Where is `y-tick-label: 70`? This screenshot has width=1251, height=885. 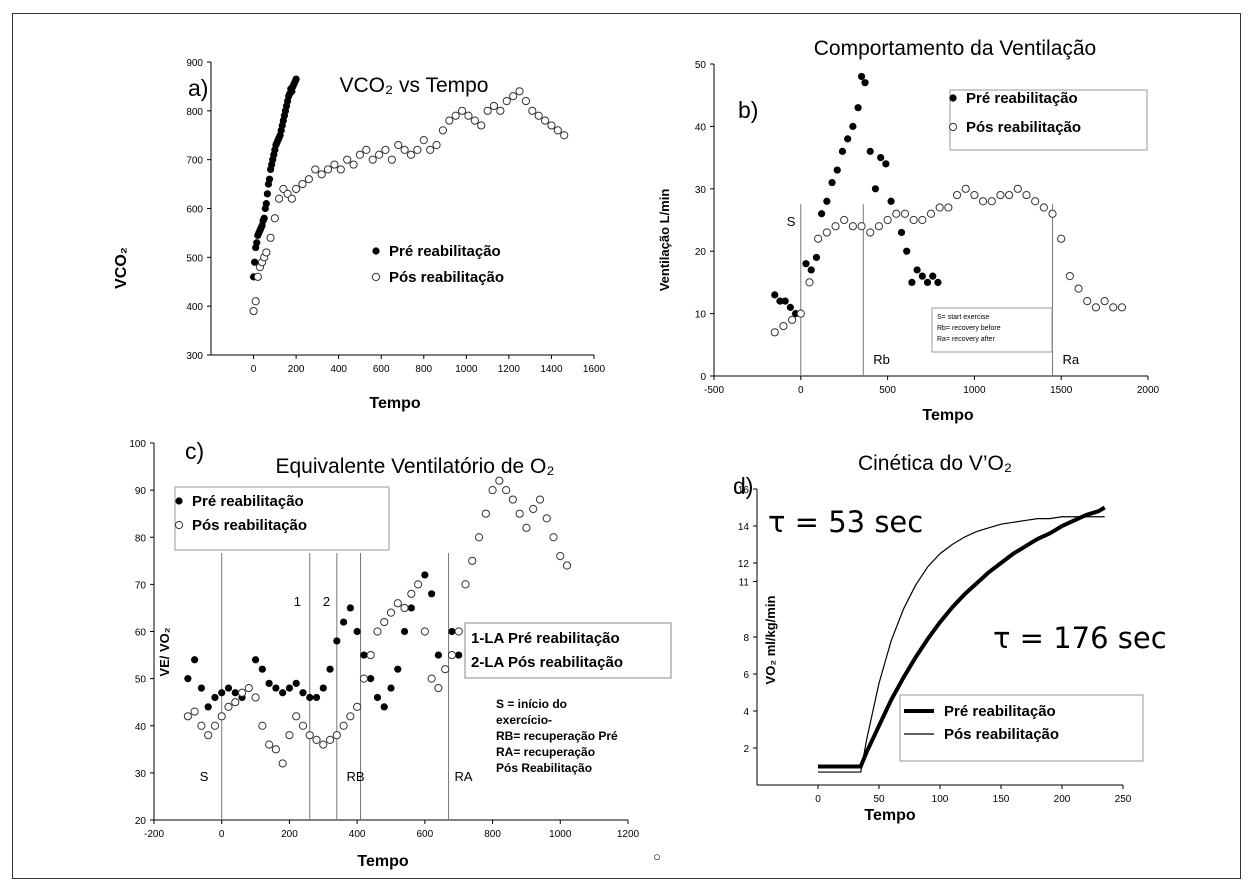
y-tick-label: 70 is located at coordinates (141, 585).